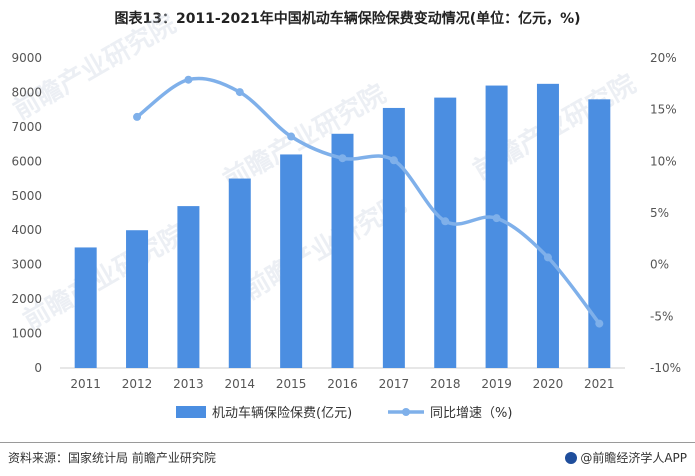 The image size is (695, 476). Describe the element at coordinates (188, 287) in the screenshot. I see `bar-2013` at that location.